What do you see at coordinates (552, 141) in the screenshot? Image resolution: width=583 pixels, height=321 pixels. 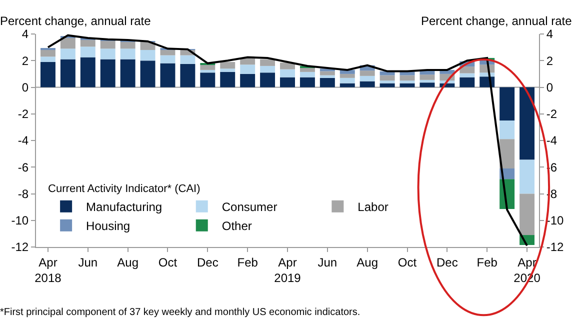 I see `y2-tick-label: -4` at bounding box center [552, 141].